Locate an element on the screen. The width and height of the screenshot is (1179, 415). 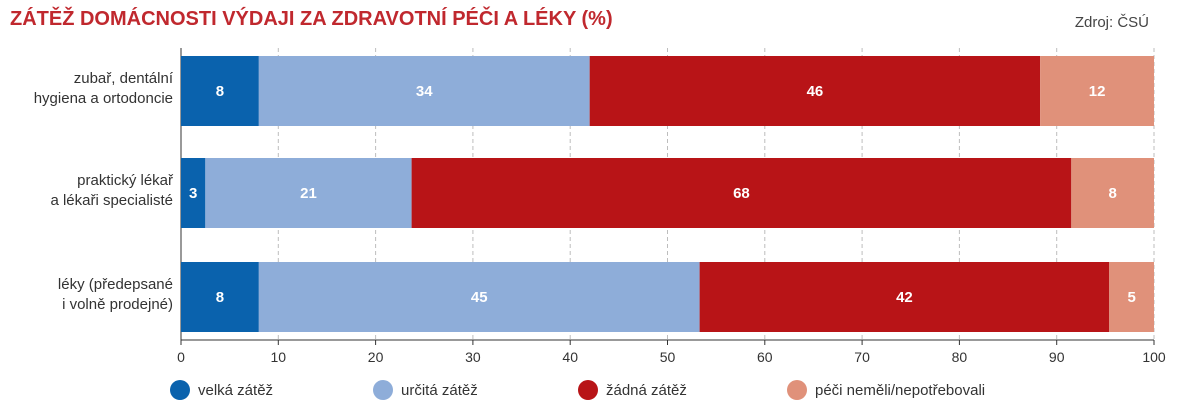
x-tick-label: 100 is located at coordinates (1154, 357).